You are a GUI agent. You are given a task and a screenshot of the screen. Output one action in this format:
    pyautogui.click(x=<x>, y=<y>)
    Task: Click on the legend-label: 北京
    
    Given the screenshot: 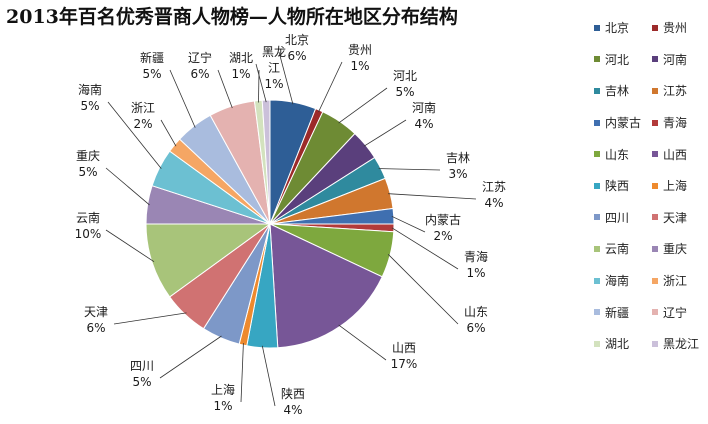 What is the action you would take?
    pyautogui.click(x=617, y=28)
    